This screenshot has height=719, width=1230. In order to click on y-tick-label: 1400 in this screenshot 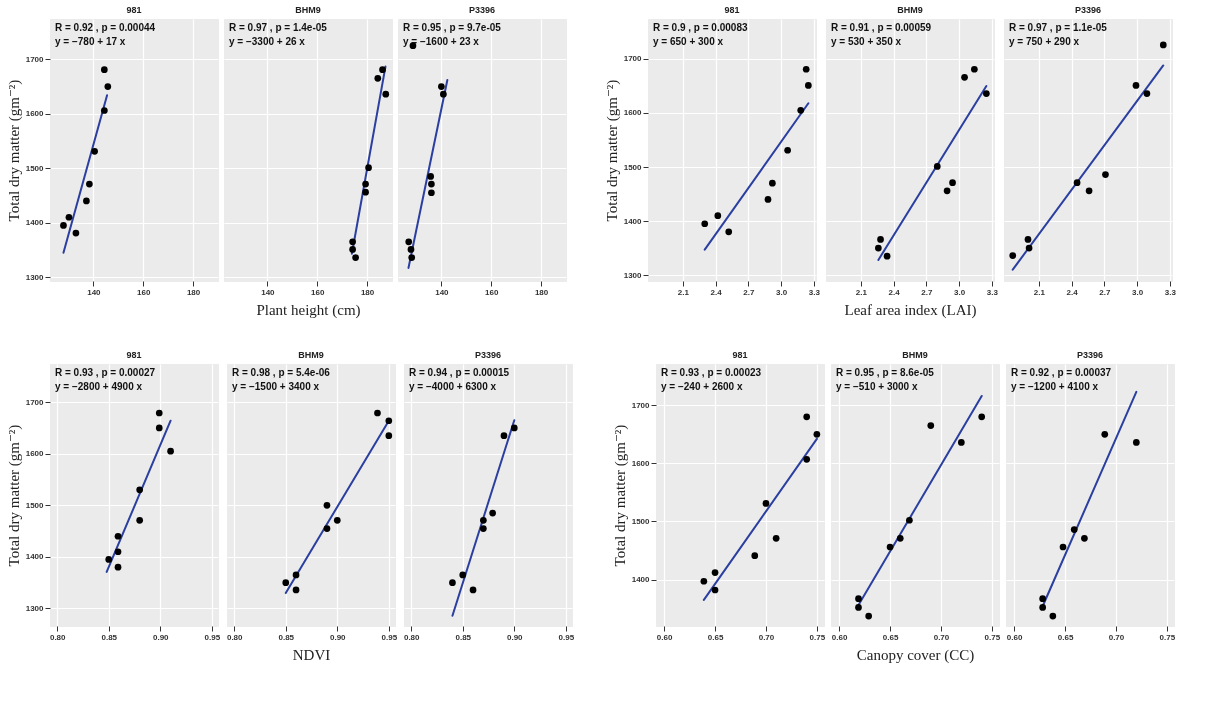, I will do `click(633, 221)`.